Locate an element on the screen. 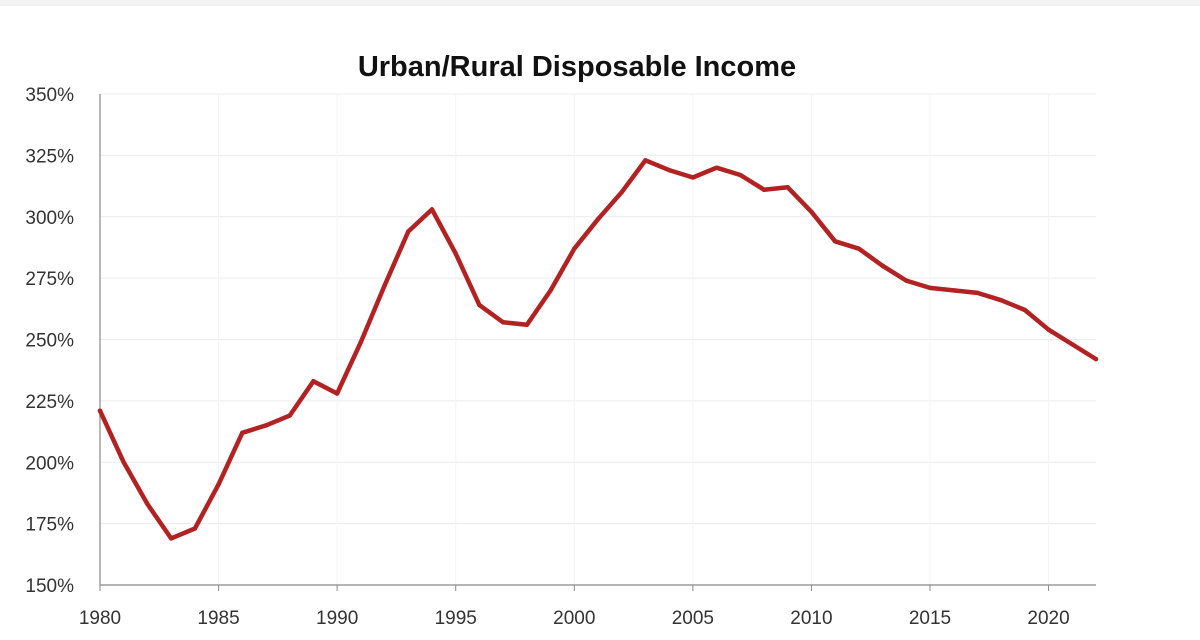 Image resolution: width=1200 pixels, height=640 pixels. y-tick-label: 275% is located at coordinates (49, 279).